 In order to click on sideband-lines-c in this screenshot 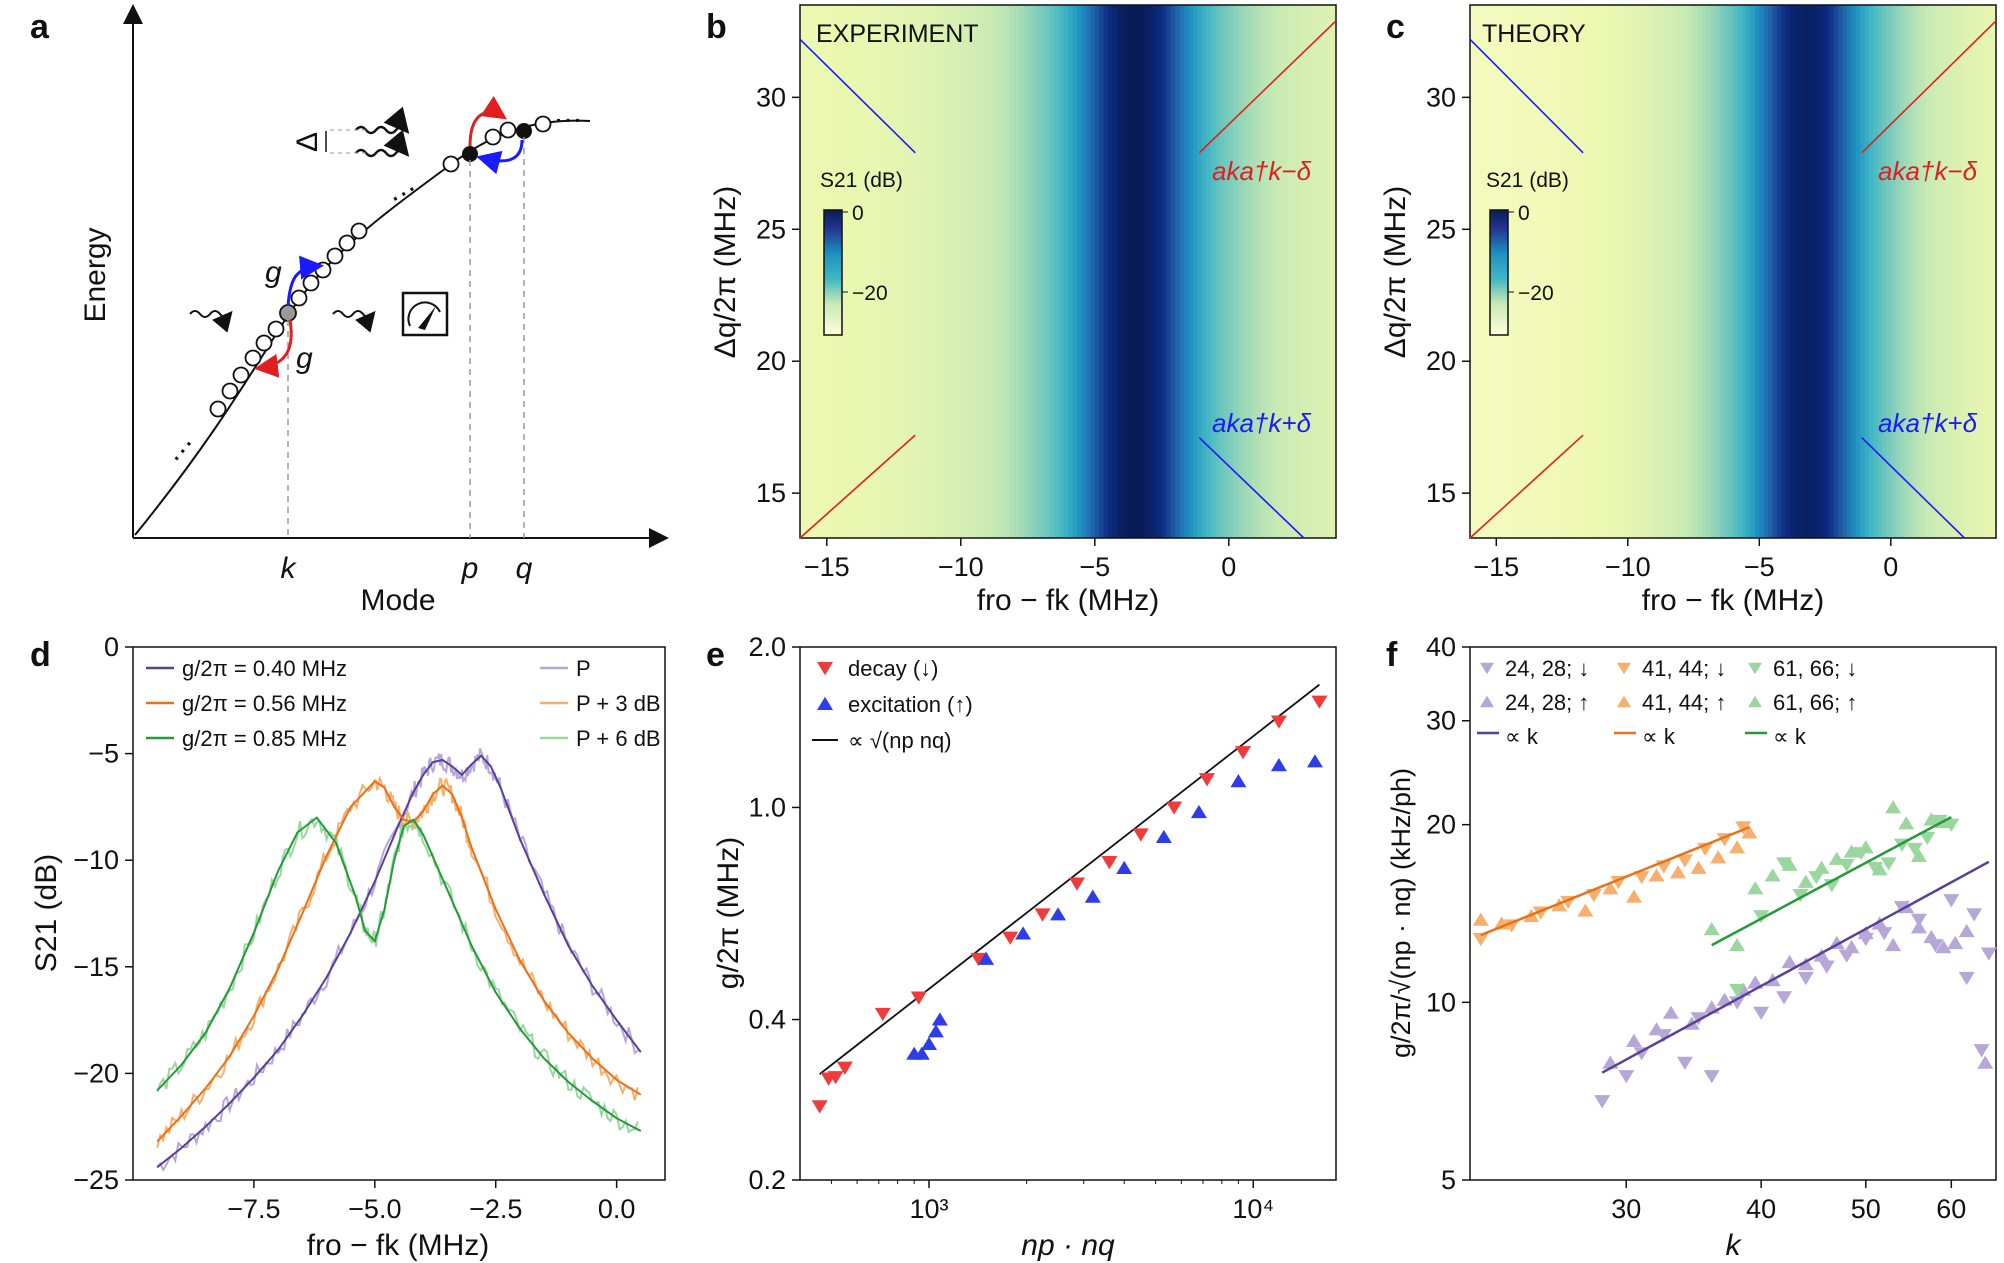, I will do `click(1733, 279)`.